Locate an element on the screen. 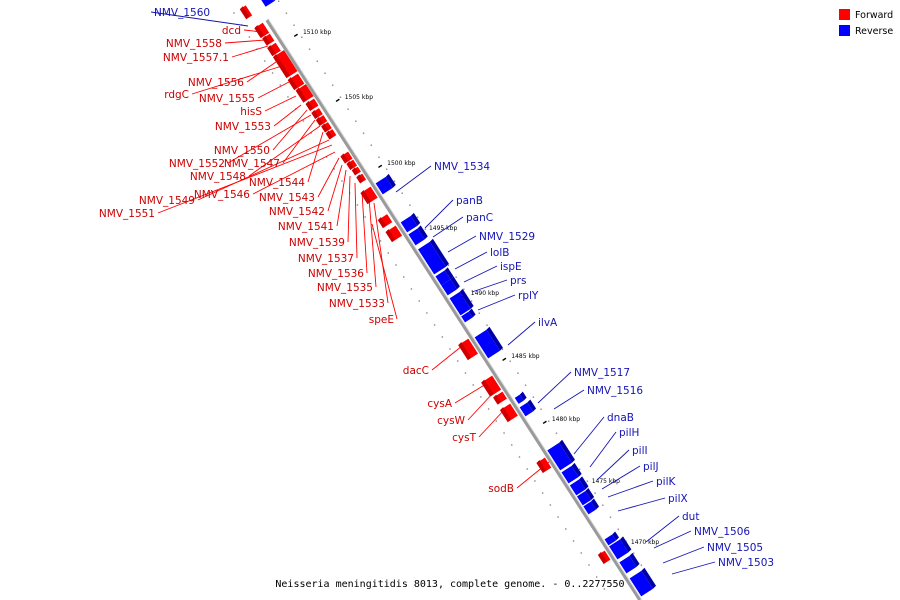 The height and width of the screenshot is (600, 900). scale-tick-label: 1470 kbp is located at coordinates (645, 542).